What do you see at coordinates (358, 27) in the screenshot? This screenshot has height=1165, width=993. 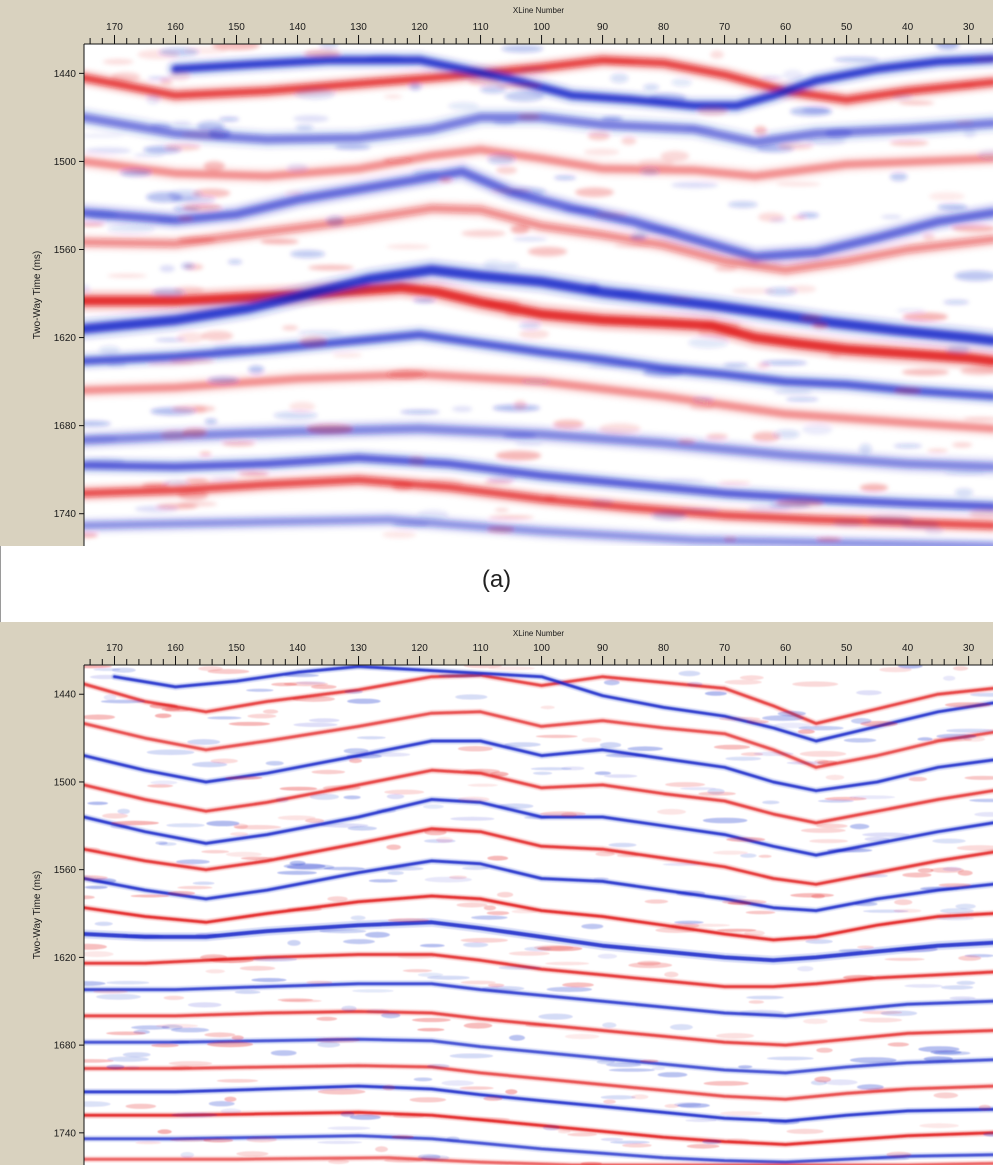 I see `x-tick-label: 130` at bounding box center [358, 27].